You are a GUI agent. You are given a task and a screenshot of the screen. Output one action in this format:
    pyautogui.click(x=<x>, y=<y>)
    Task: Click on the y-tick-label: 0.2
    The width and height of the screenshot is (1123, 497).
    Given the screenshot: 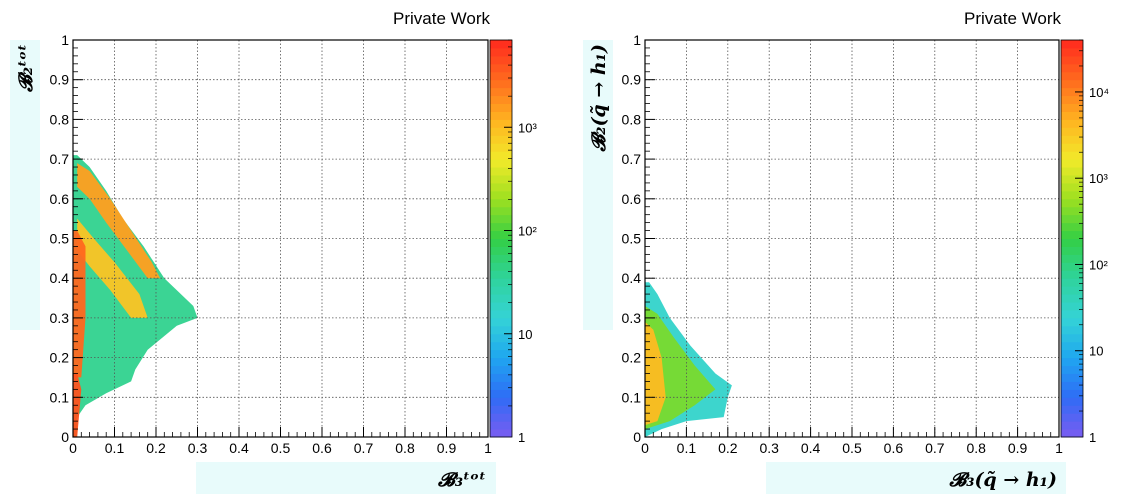 What is the action you would take?
    pyautogui.click(x=60, y=358)
    